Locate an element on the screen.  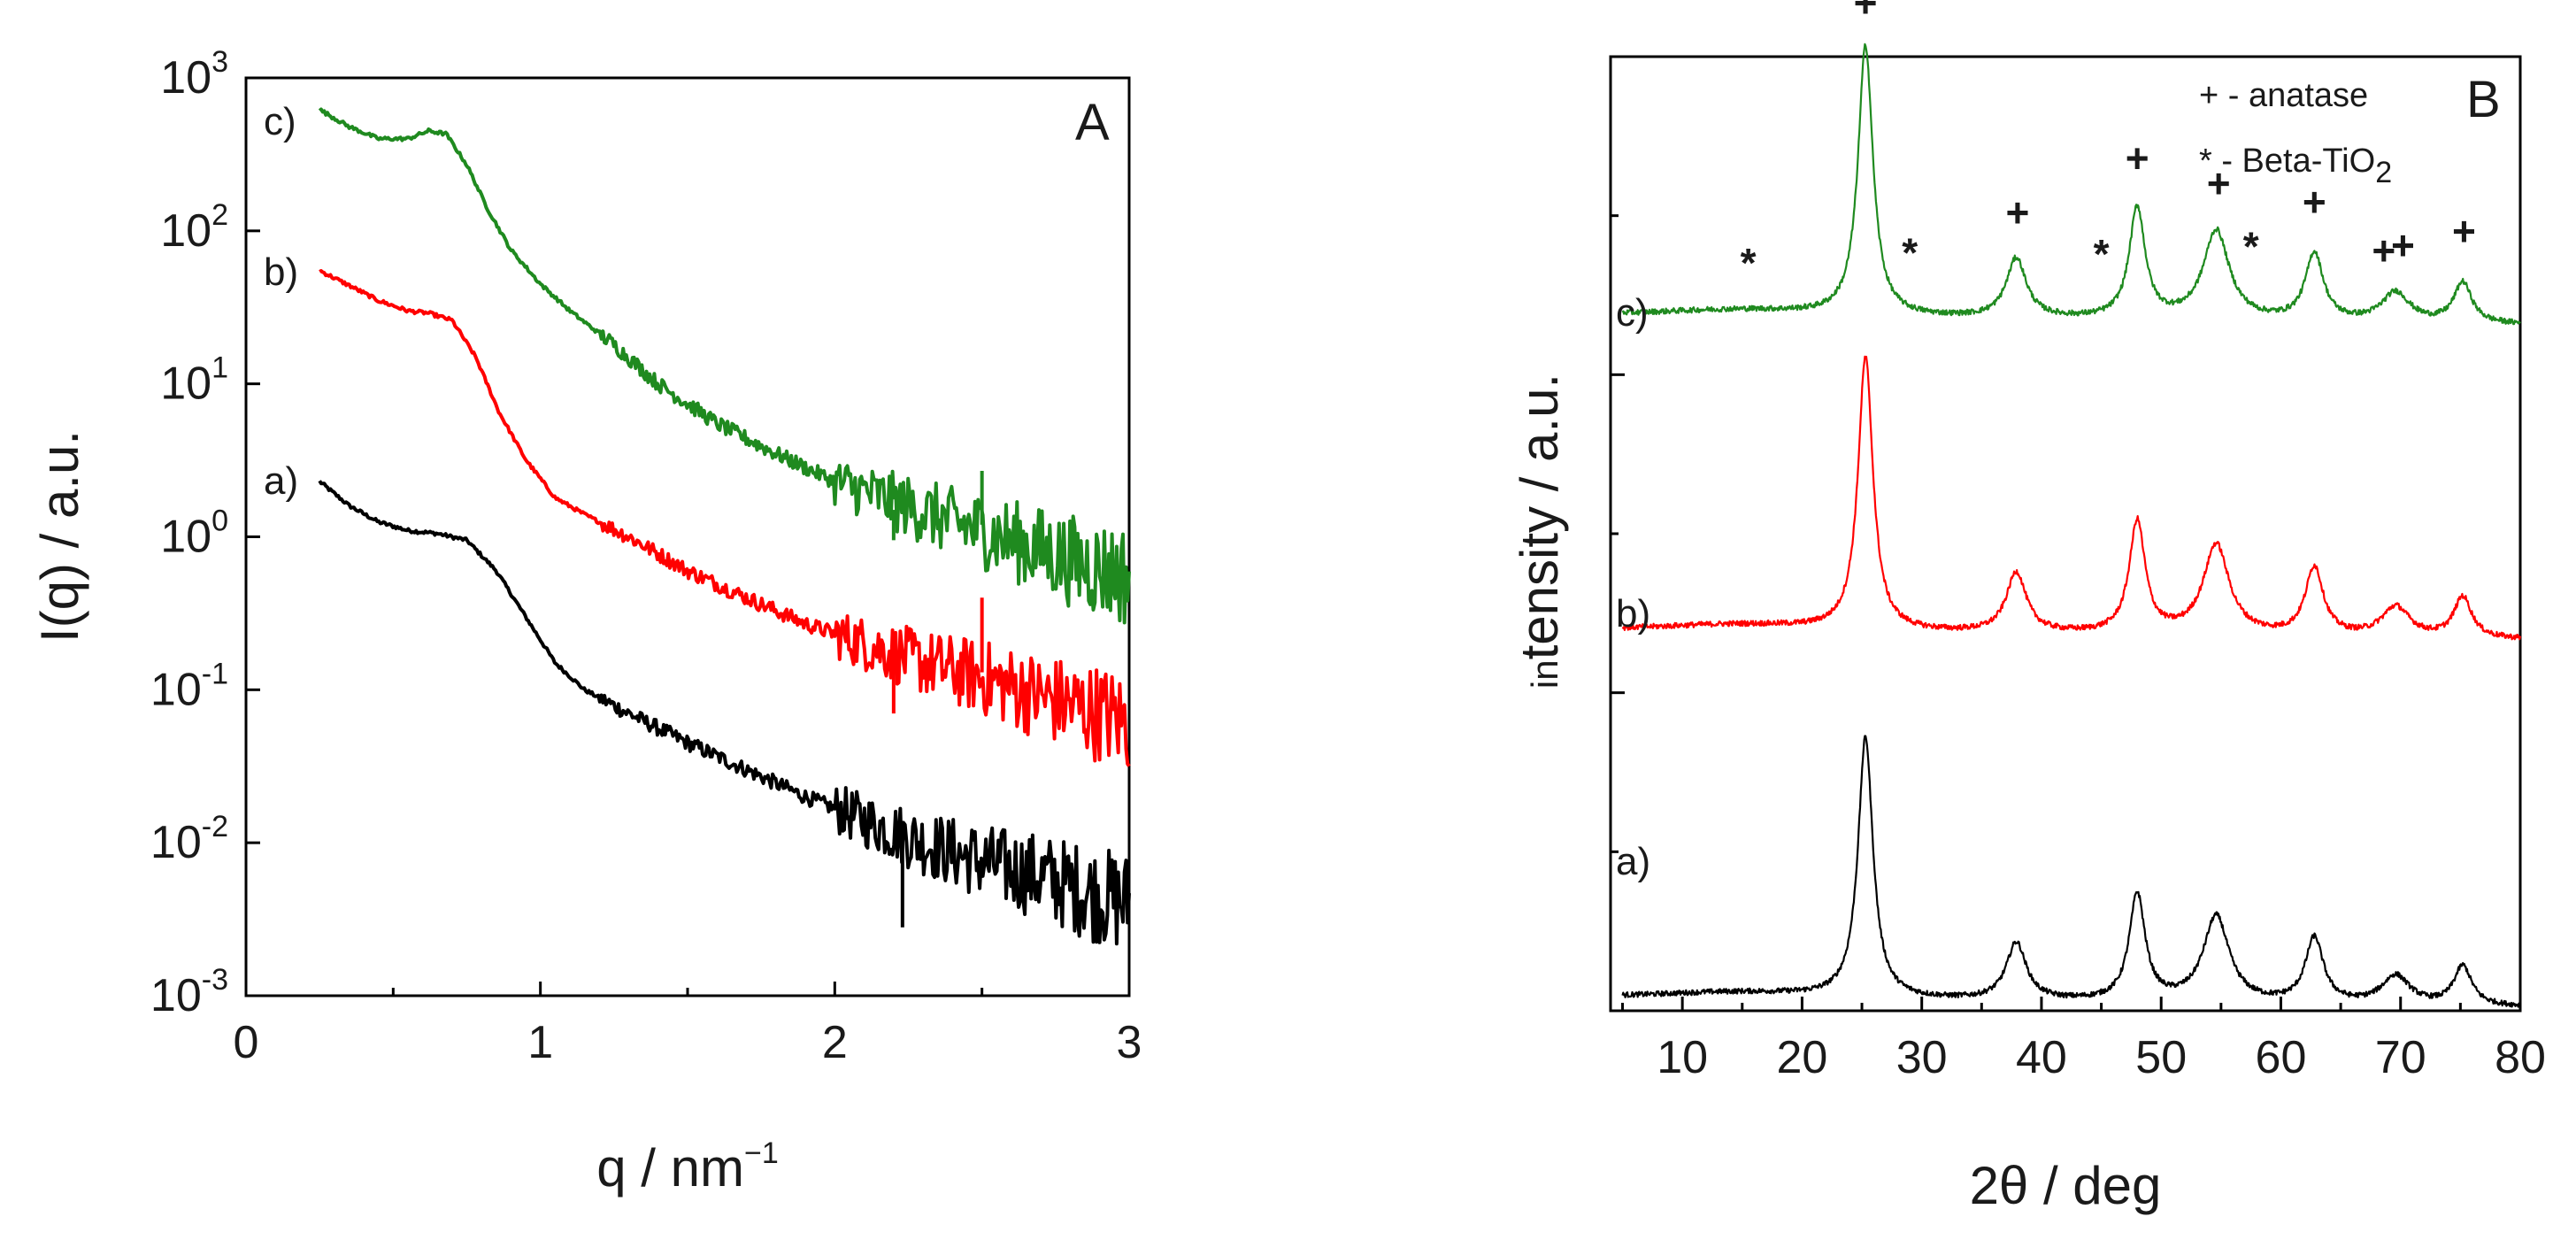
panel-a-x-axis-title: q / nm−1 is located at coordinates (687, 1167).